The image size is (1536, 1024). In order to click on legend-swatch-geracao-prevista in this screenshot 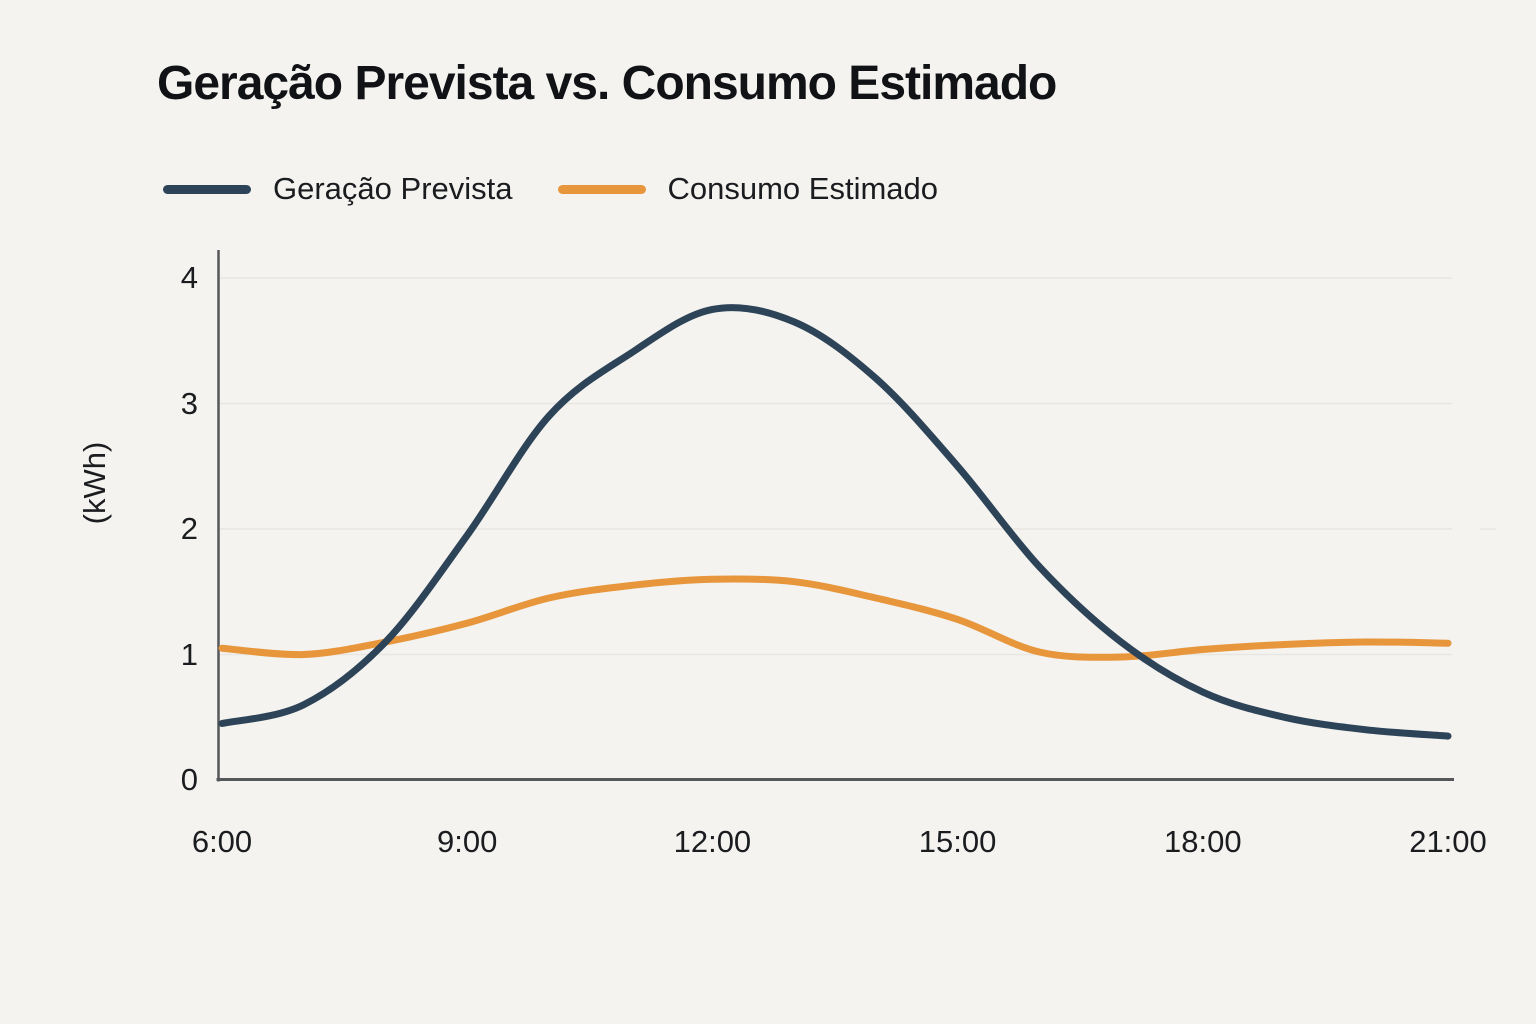, I will do `click(207, 189)`.